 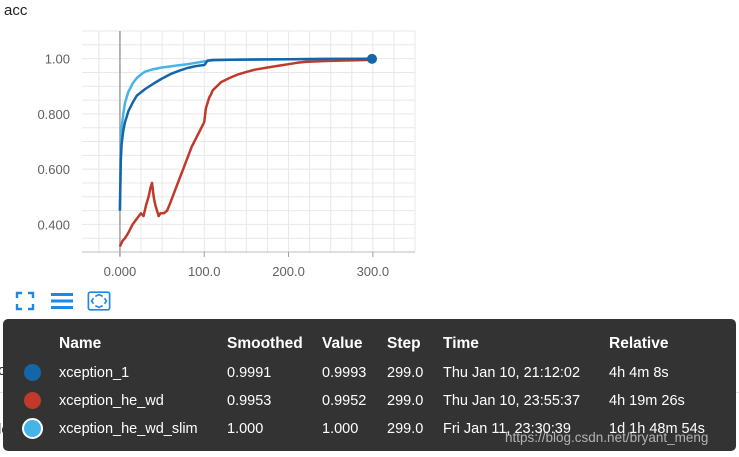 I want to click on chart-title: acc, so click(x=16, y=10).